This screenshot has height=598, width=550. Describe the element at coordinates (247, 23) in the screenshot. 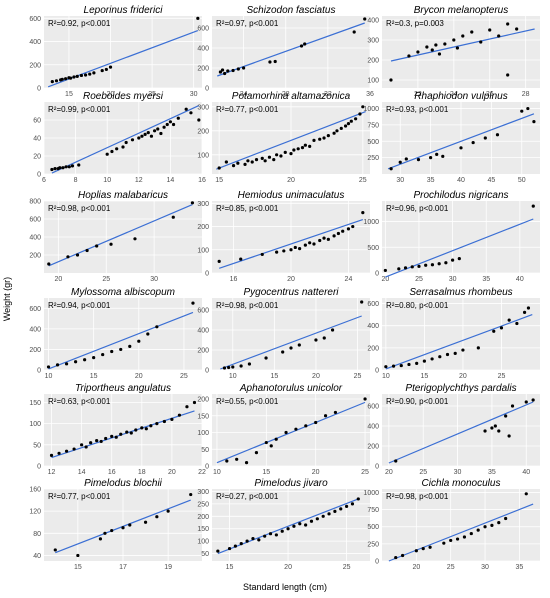

I see `stat-annotation: R²=0.97, p<0.001` at that location.